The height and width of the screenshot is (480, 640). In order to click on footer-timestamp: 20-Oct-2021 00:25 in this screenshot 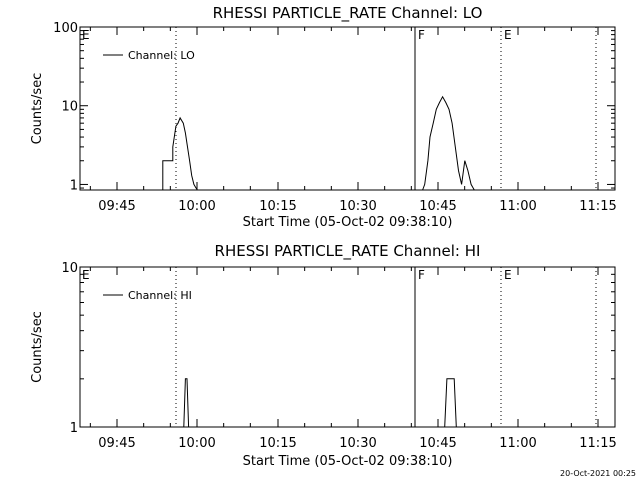, I will do `click(598, 473)`.